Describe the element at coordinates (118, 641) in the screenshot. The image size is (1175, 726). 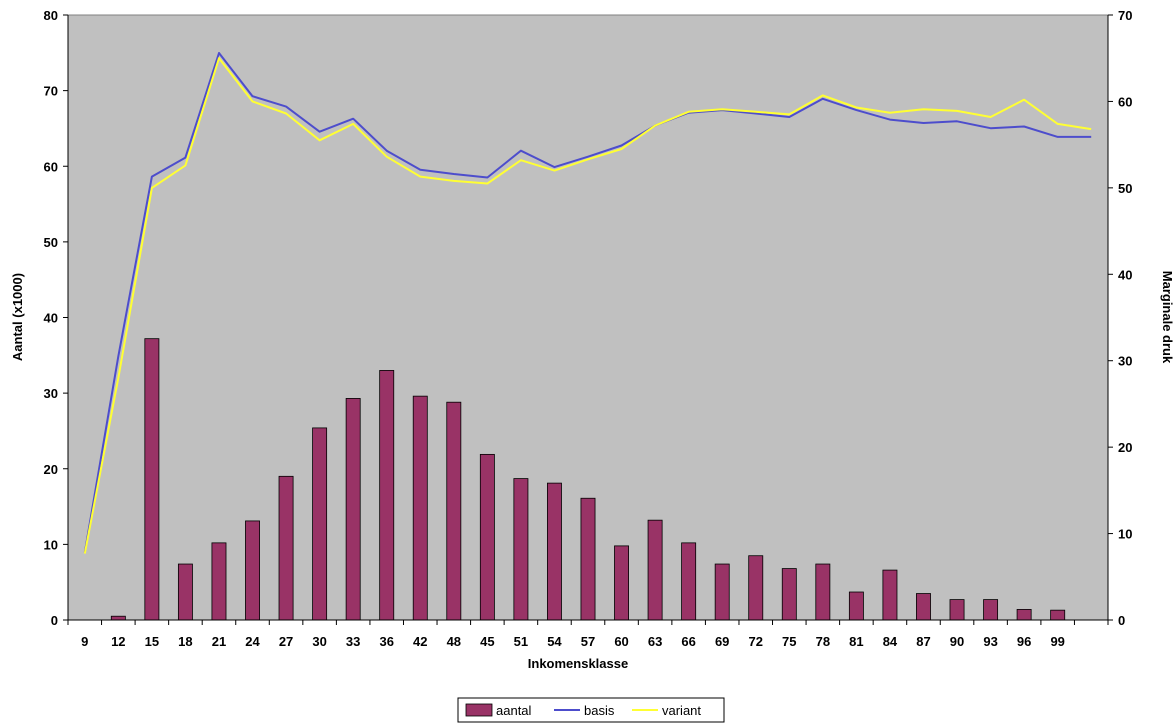
I see `x-tick-label: 12` at that location.